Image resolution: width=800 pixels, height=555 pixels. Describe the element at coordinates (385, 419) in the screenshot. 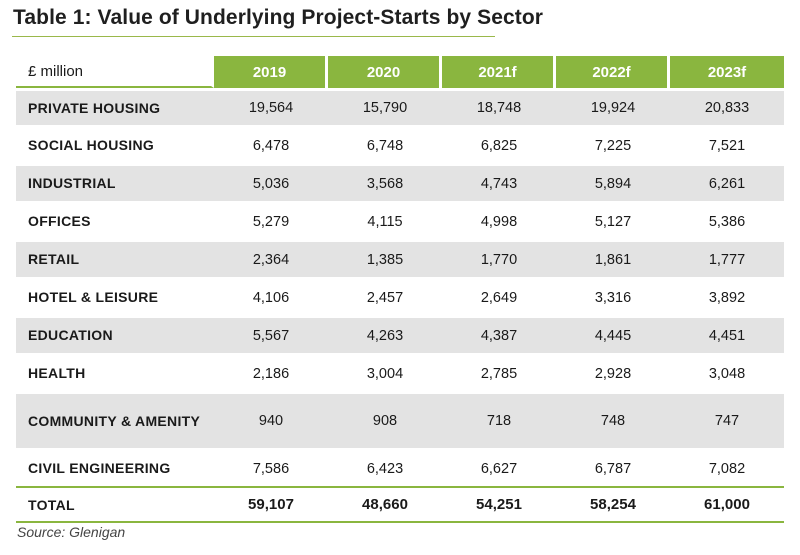

I see `cell-value: 908` at that location.